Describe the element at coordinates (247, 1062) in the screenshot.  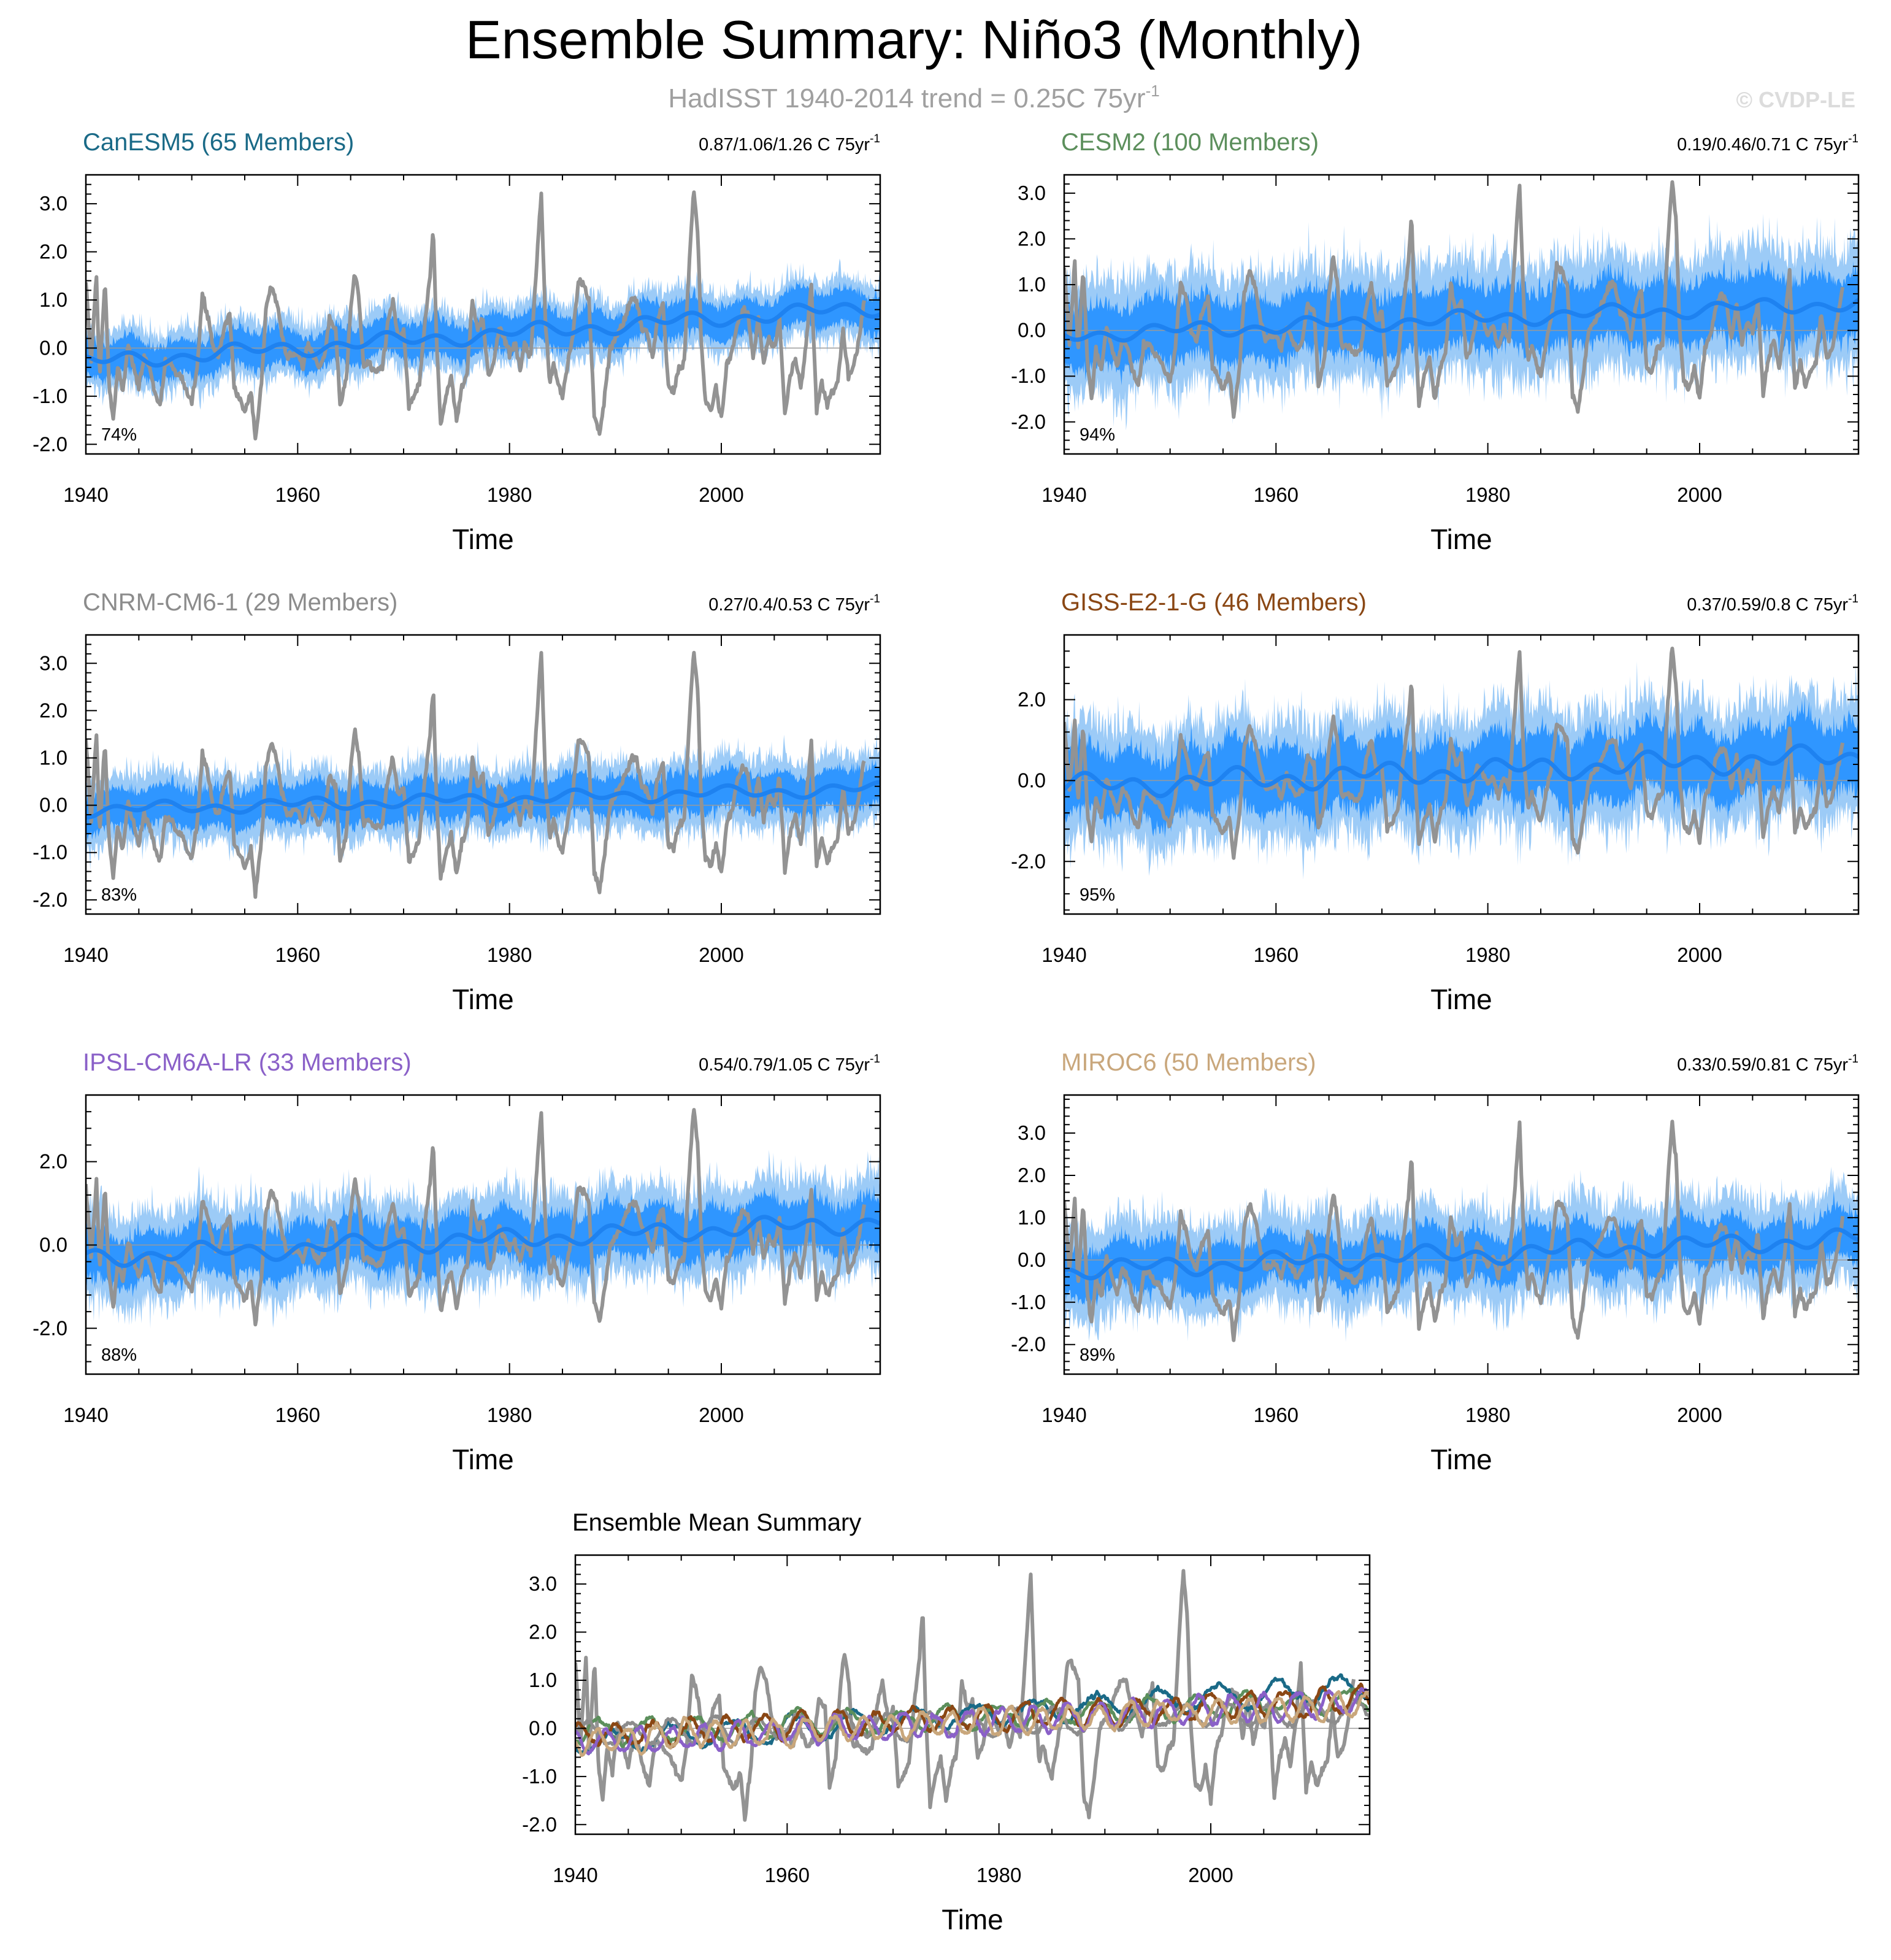
I see `panel-title: IPSL-CM6A-LR (33 Members)` at that location.